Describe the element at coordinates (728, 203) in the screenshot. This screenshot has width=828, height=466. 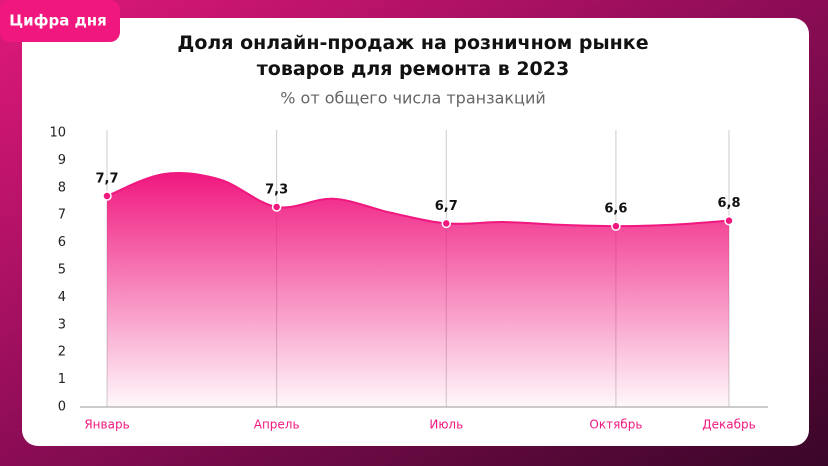
I see `value-label: 6,8` at that location.